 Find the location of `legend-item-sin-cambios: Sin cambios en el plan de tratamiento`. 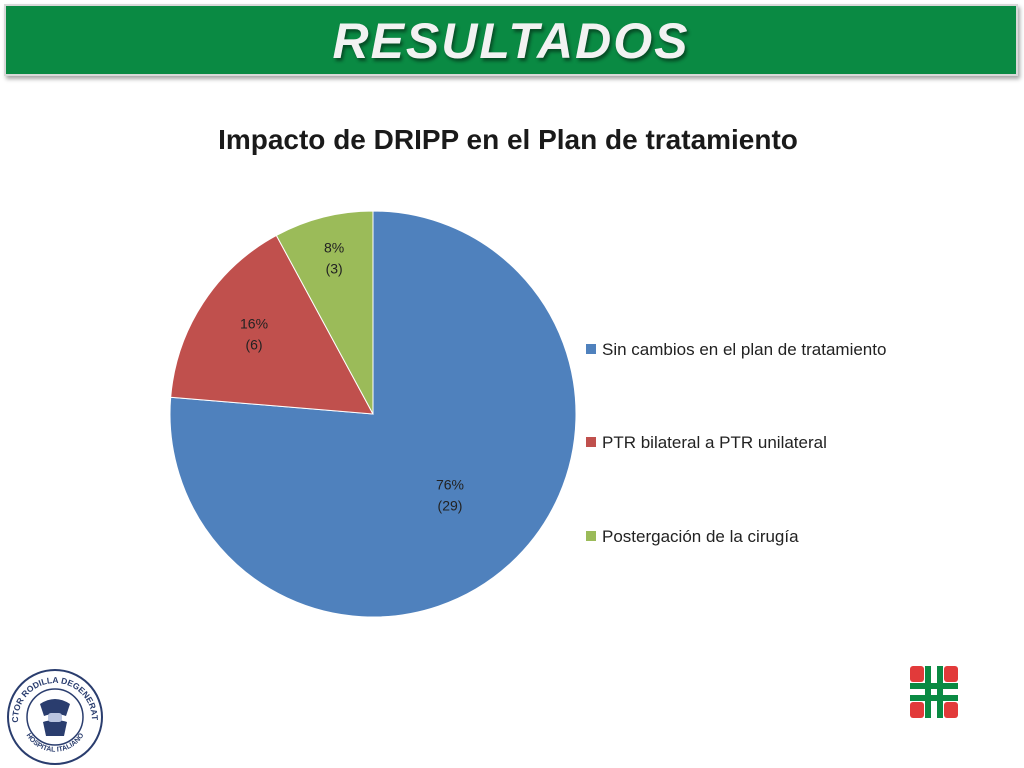

legend-item-sin-cambios: Sin cambios en el plan de tratamiento is located at coordinates (736, 350).